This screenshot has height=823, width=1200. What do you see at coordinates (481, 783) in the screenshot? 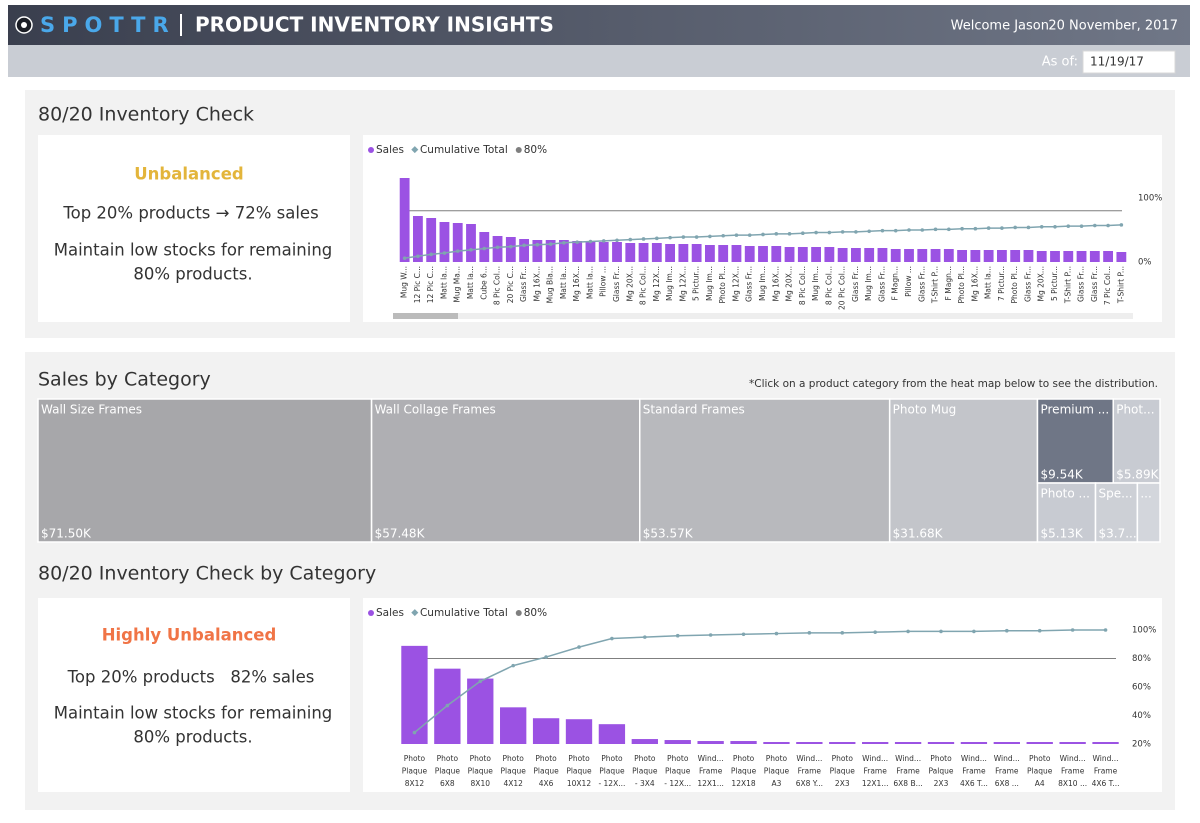
I see `x-tick-label: 8X10` at bounding box center [481, 783].